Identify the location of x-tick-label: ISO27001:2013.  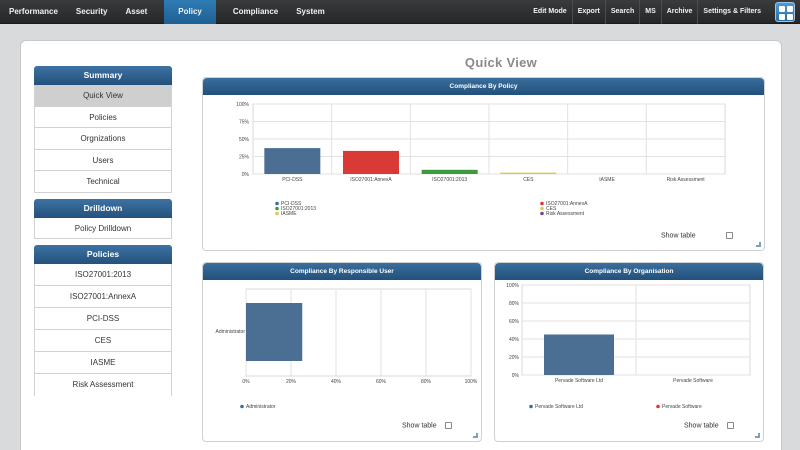
(449, 180).